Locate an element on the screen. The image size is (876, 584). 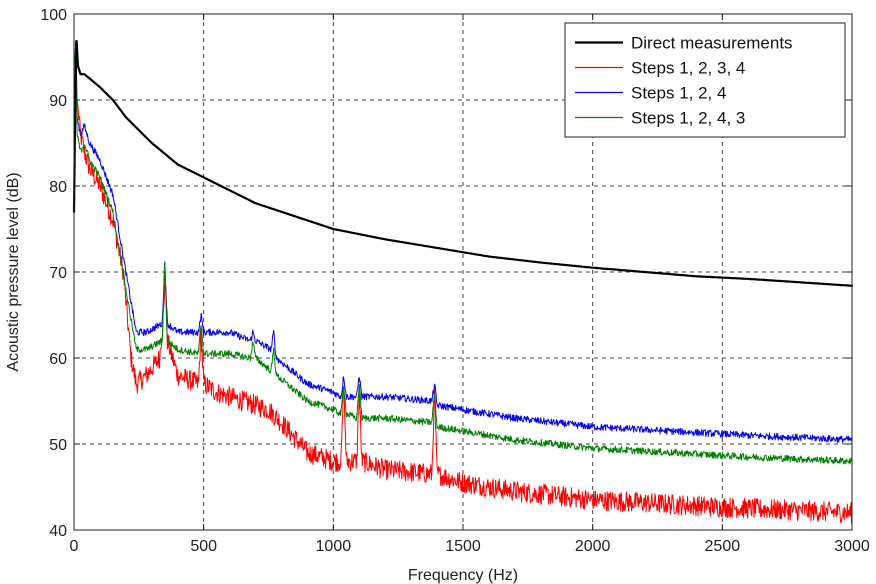
y-tick-label: 80 is located at coordinates (58, 187).